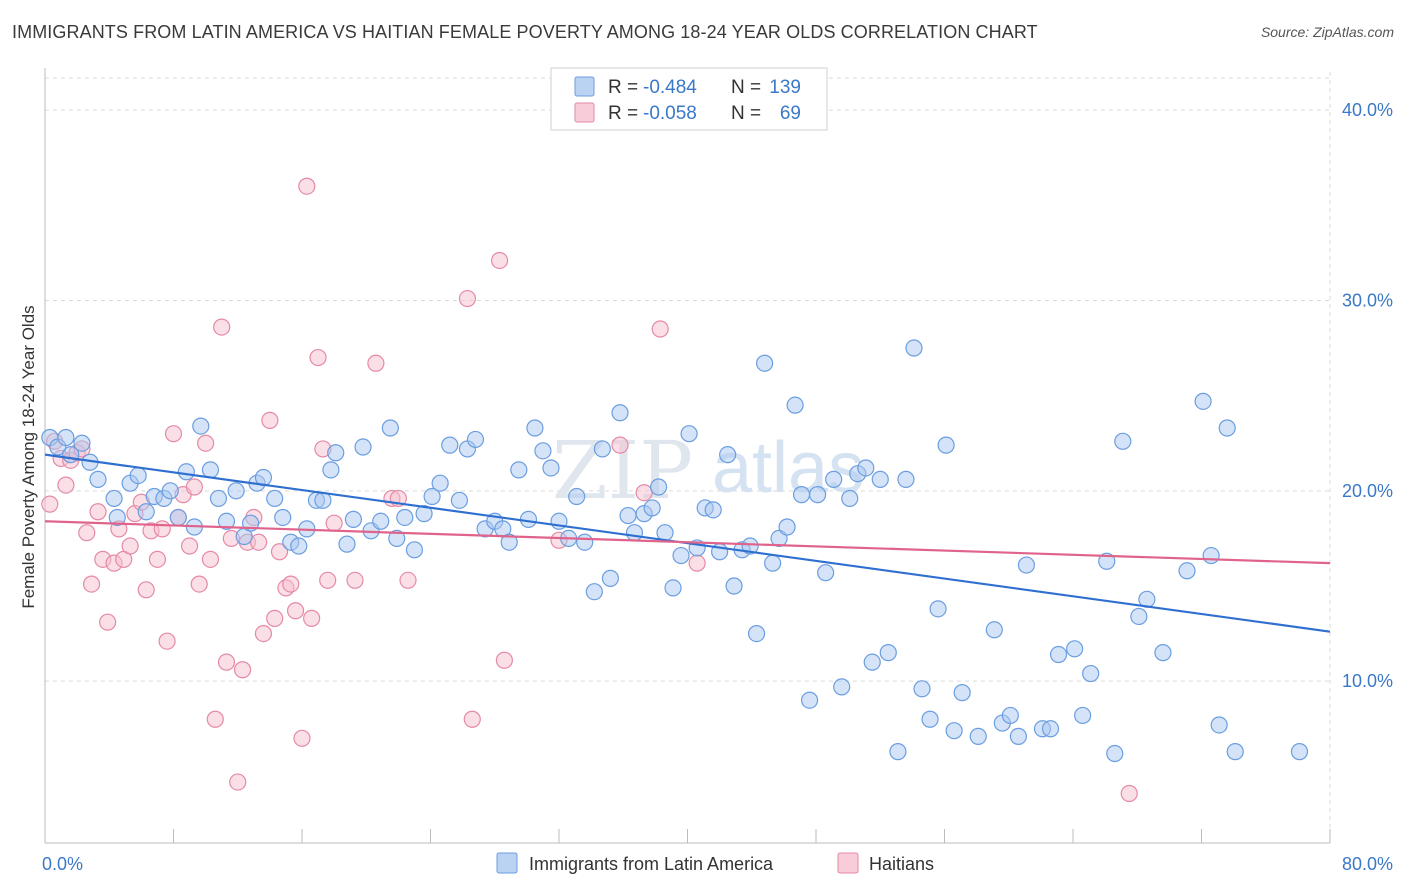  What do you see at coordinates (901, 864) in the screenshot?
I see `bottom-legend-label-haitians: Haitians` at bounding box center [901, 864].